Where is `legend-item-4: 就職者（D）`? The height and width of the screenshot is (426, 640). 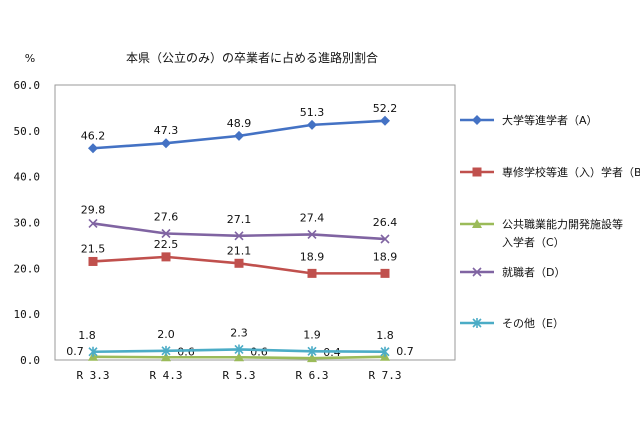
legend-item-4: 就職者（D） is located at coordinates (512, 272).